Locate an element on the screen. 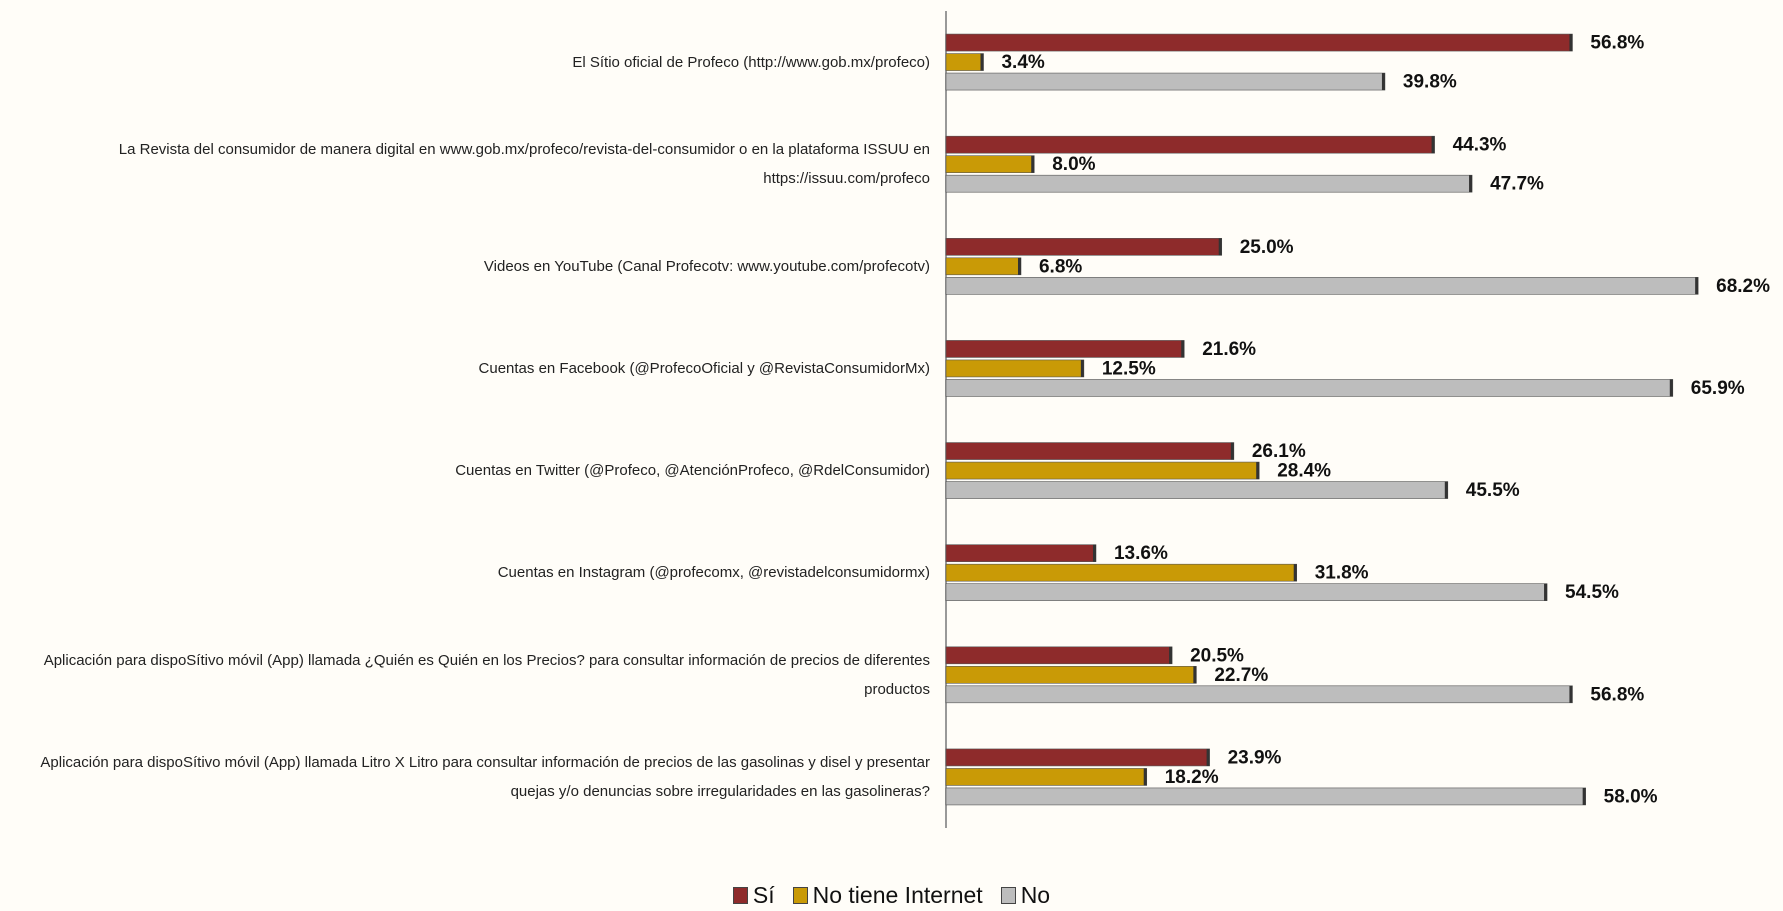 The height and width of the screenshot is (911, 1783). value-label: 45.5% is located at coordinates (1493, 490).